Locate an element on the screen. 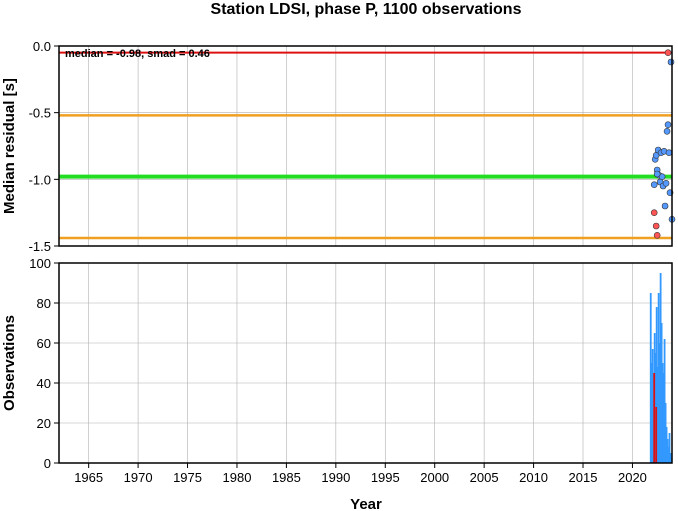 Image resolution: width=678 pixels, height=511 pixels. x-tick-label: 2020 is located at coordinates (632, 477).